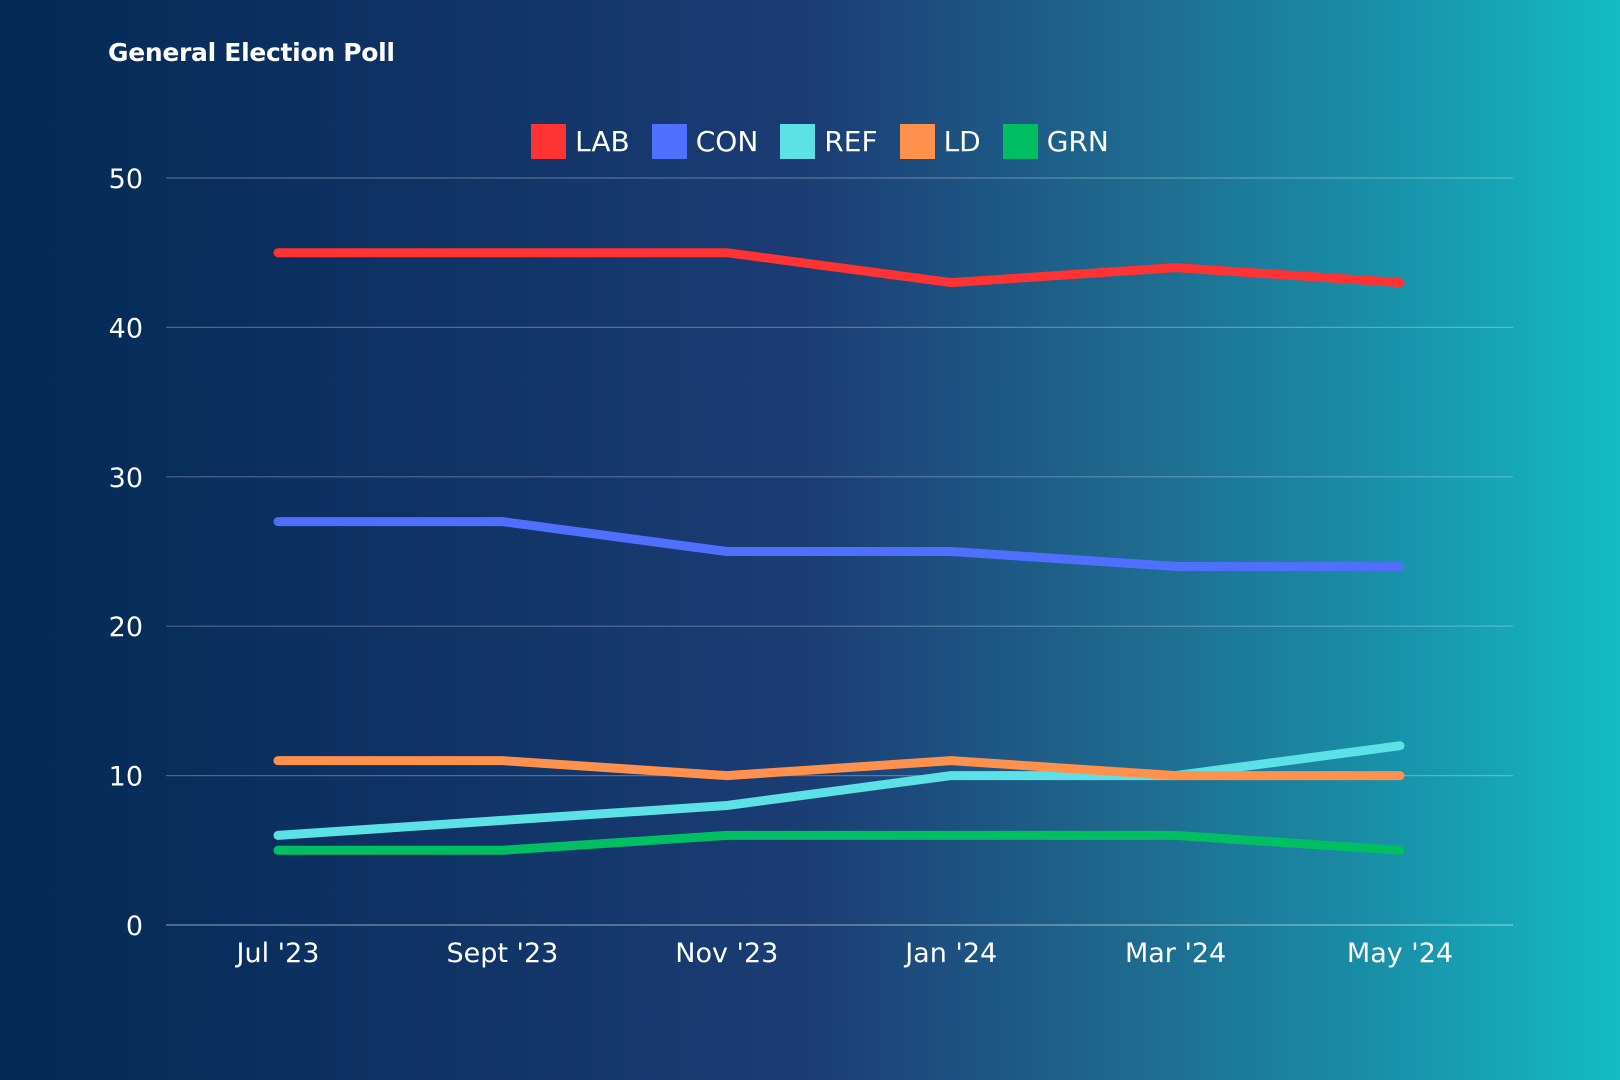  I want to click on x-tick-label: Sept '23, so click(502, 953).